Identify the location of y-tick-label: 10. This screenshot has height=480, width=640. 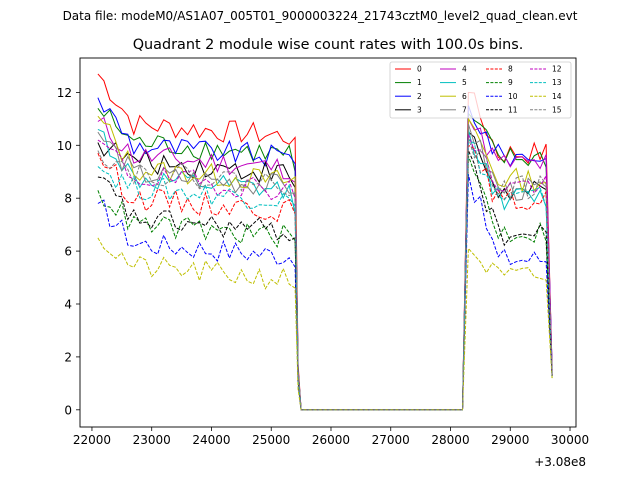
(64, 146).